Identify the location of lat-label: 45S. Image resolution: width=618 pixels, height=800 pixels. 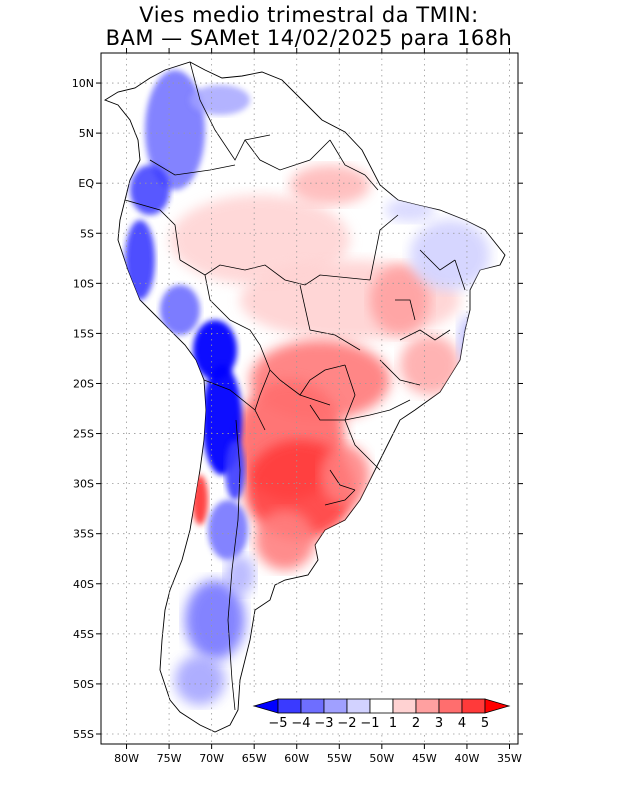
(83, 634).